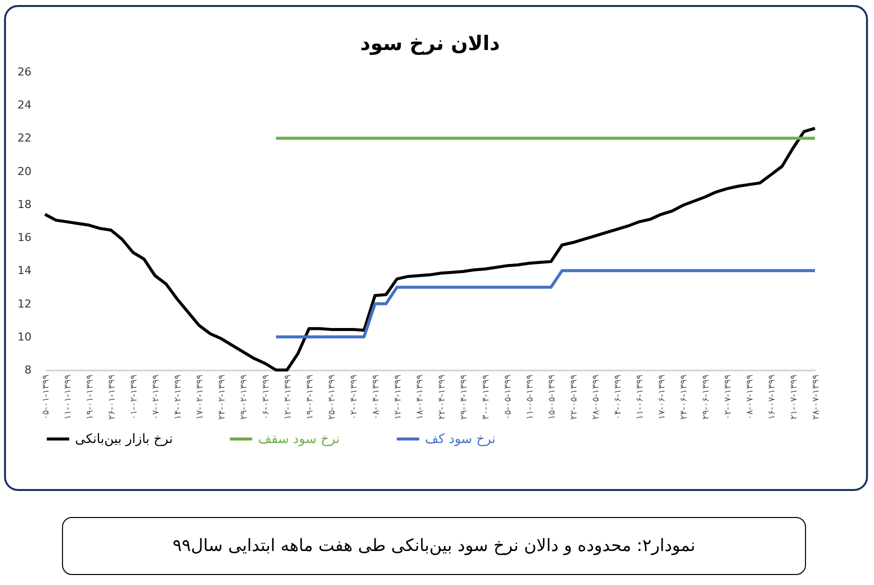  What do you see at coordinates (430, 43) in the screenshot?
I see `chart-title: دالان نرخ سود` at bounding box center [430, 43].